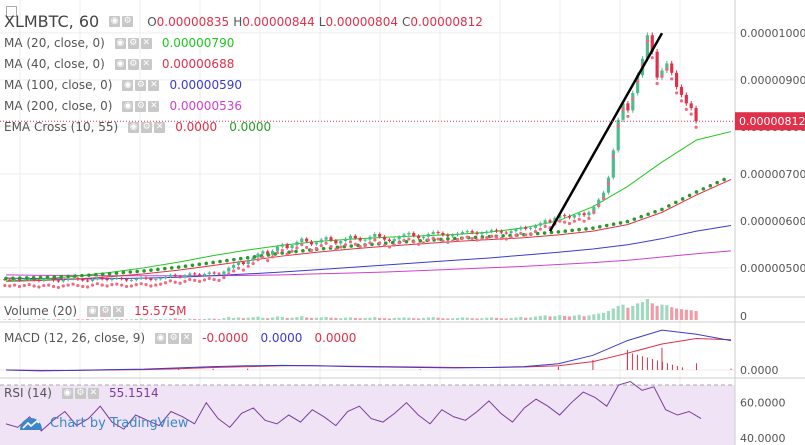 This screenshot has height=445, width=805. Describe the element at coordinates (11, 11) in the screenshot. I see `collapse-icon` at that location.